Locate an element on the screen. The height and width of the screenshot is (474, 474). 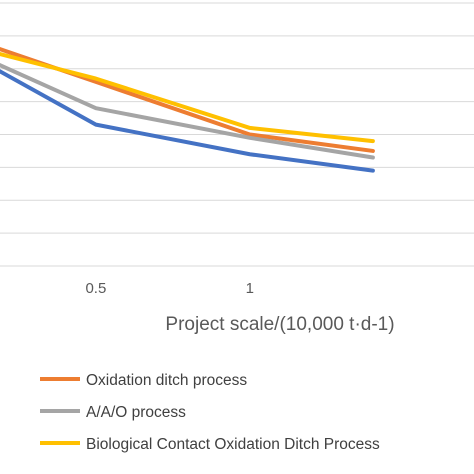
legend-label: Oxidation ditch process is located at coordinates (166, 380).